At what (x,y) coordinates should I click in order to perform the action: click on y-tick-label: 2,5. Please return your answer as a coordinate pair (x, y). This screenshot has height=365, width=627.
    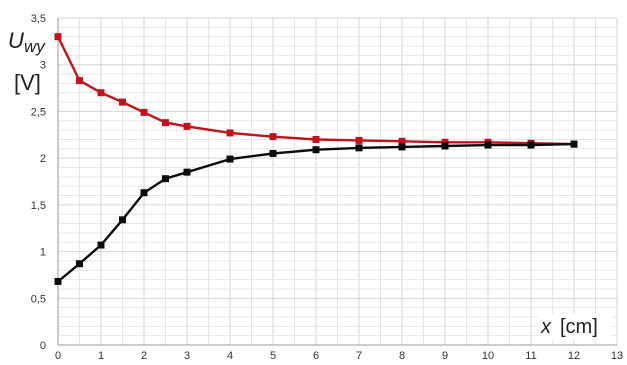
    Looking at the image, I should click on (38, 112).